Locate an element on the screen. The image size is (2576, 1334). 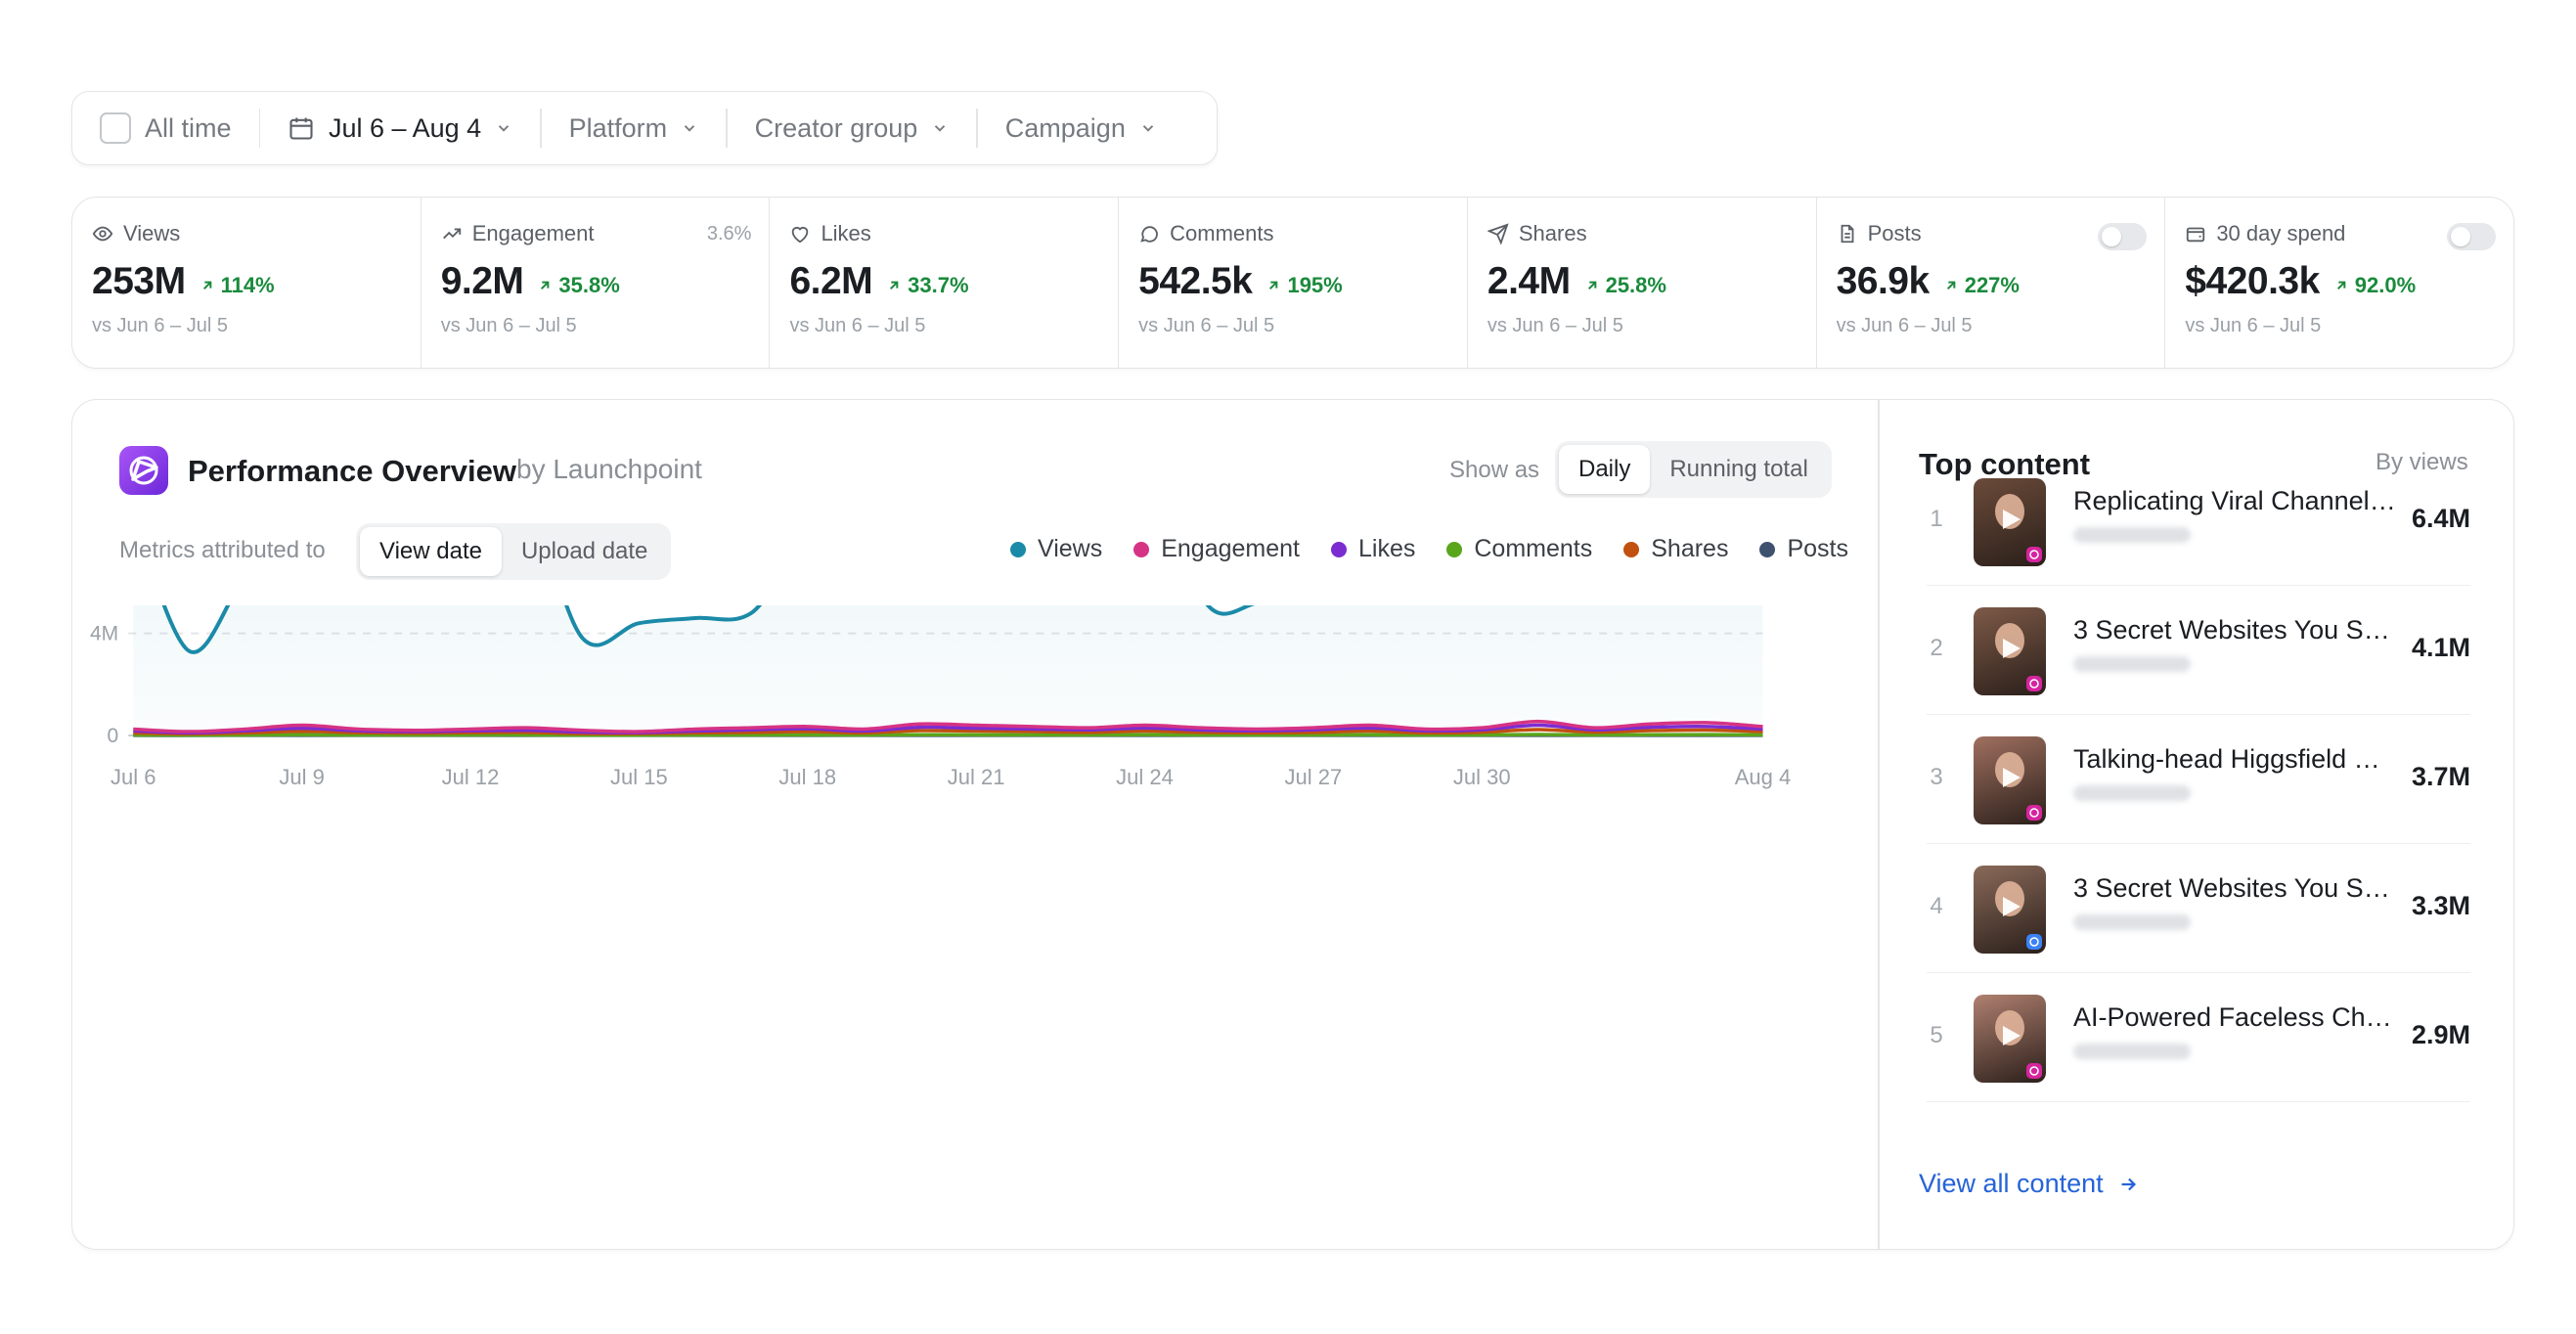
metric-delta: 114% is located at coordinates (237, 285).